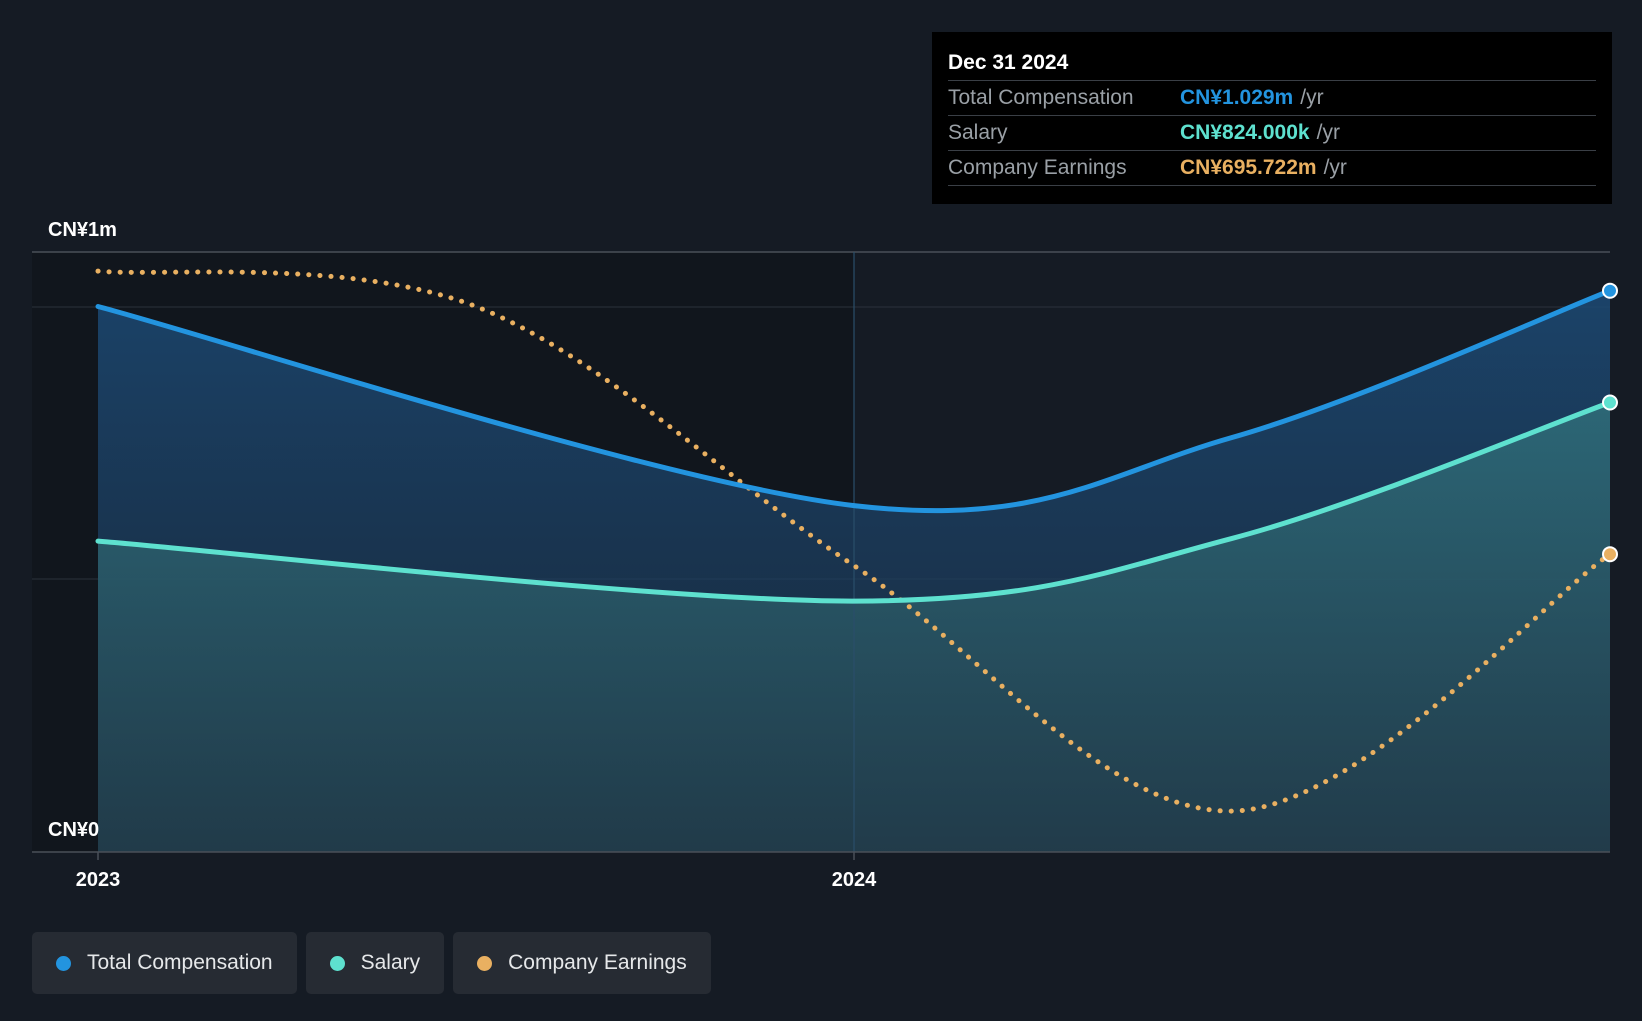 The width and height of the screenshot is (1642, 1021). I want to click on tooltip-label: Company Earnings, so click(1037, 167).